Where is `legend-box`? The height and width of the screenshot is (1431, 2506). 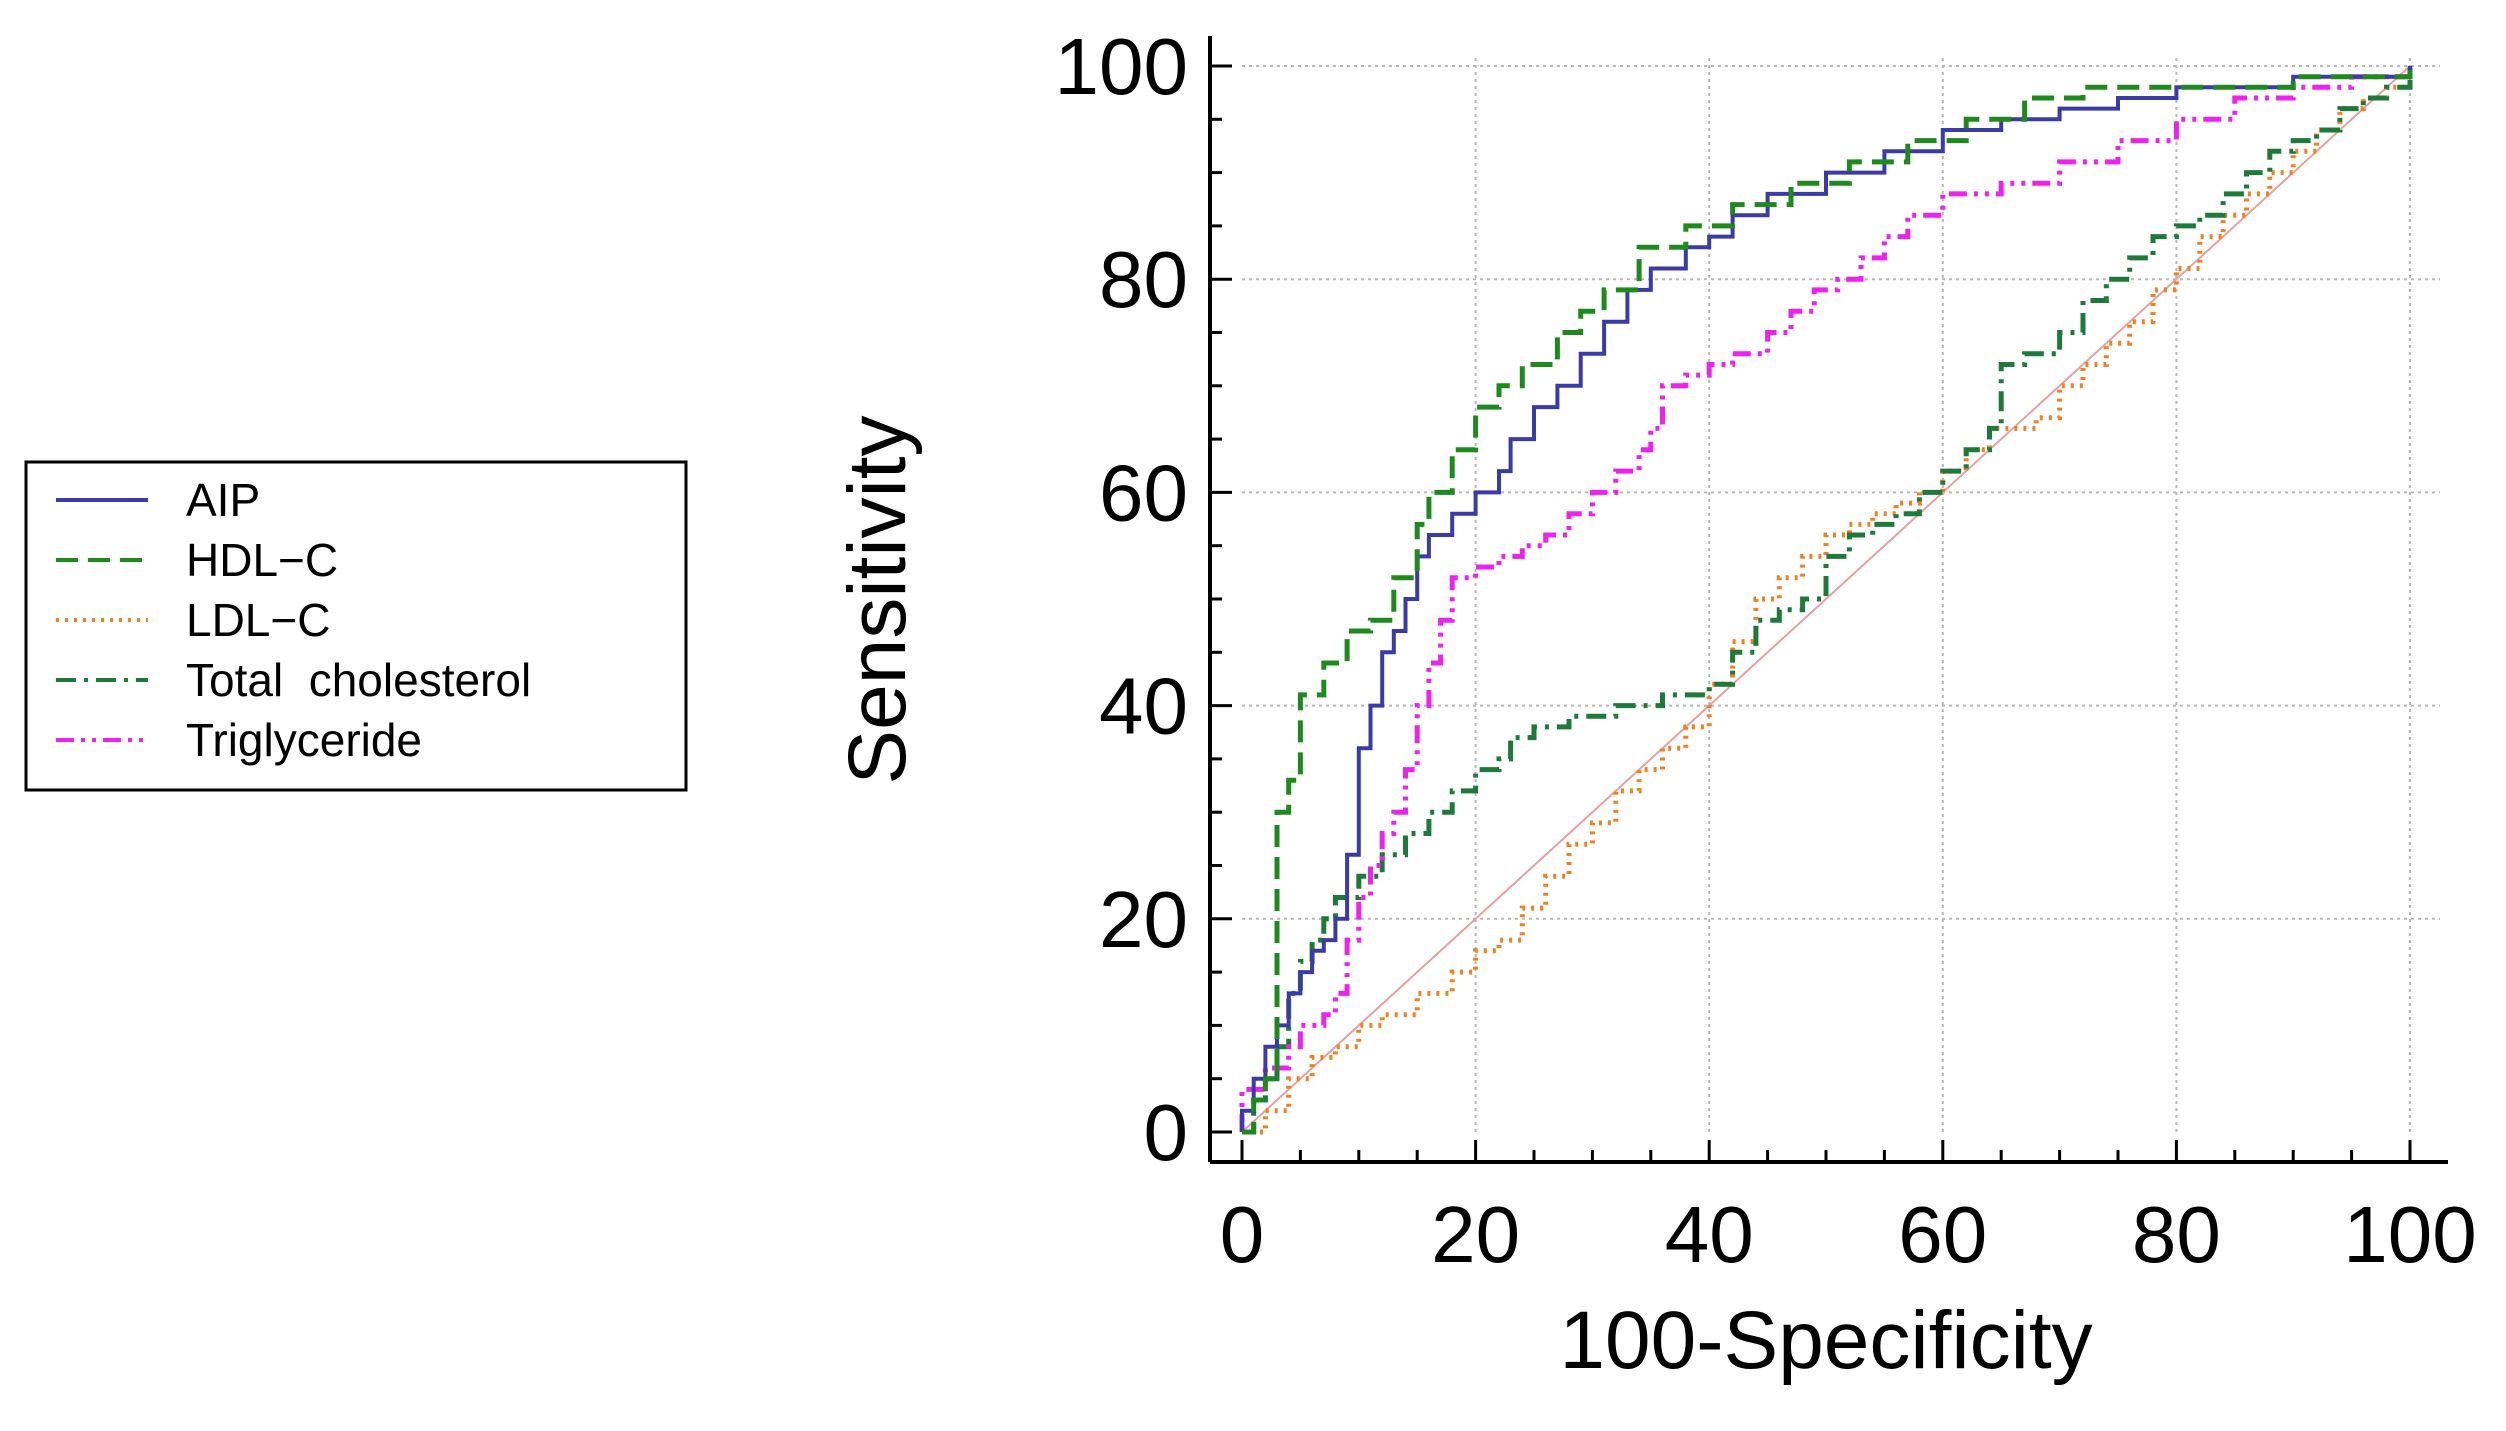 legend-box is located at coordinates (356, 626).